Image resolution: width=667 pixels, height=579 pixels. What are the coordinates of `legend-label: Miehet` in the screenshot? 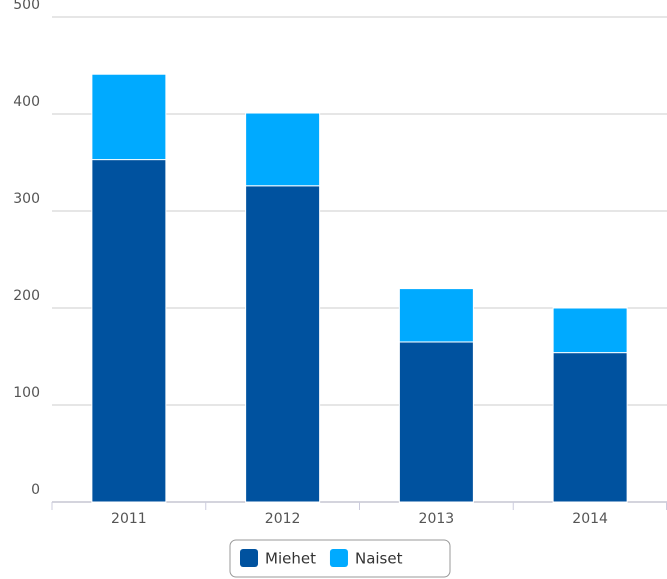 It's located at (290, 559).